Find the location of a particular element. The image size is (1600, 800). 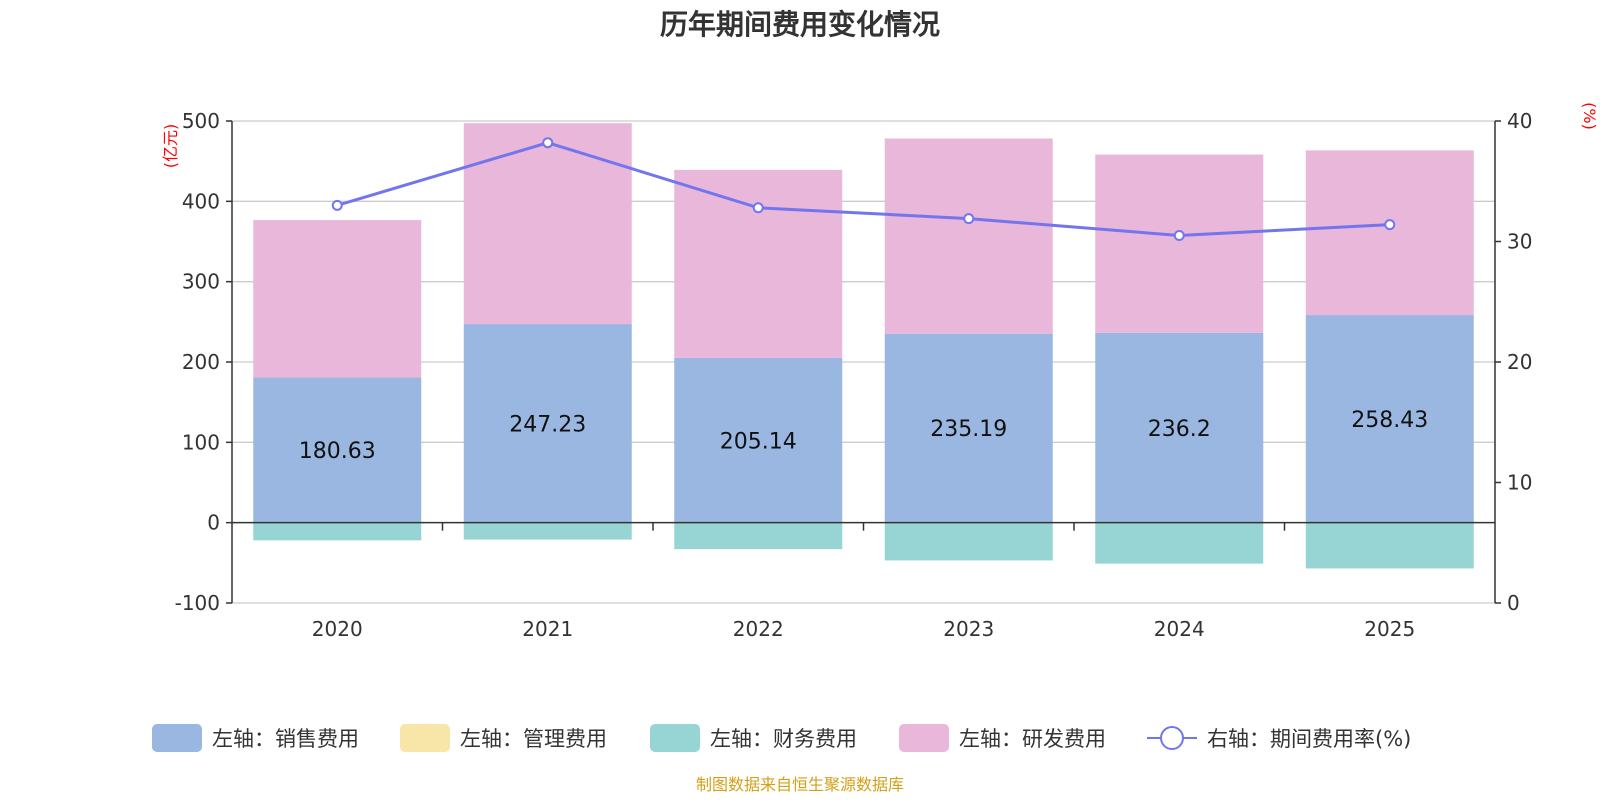

left-tick-label: 0 is located at coordinates (213, 523).